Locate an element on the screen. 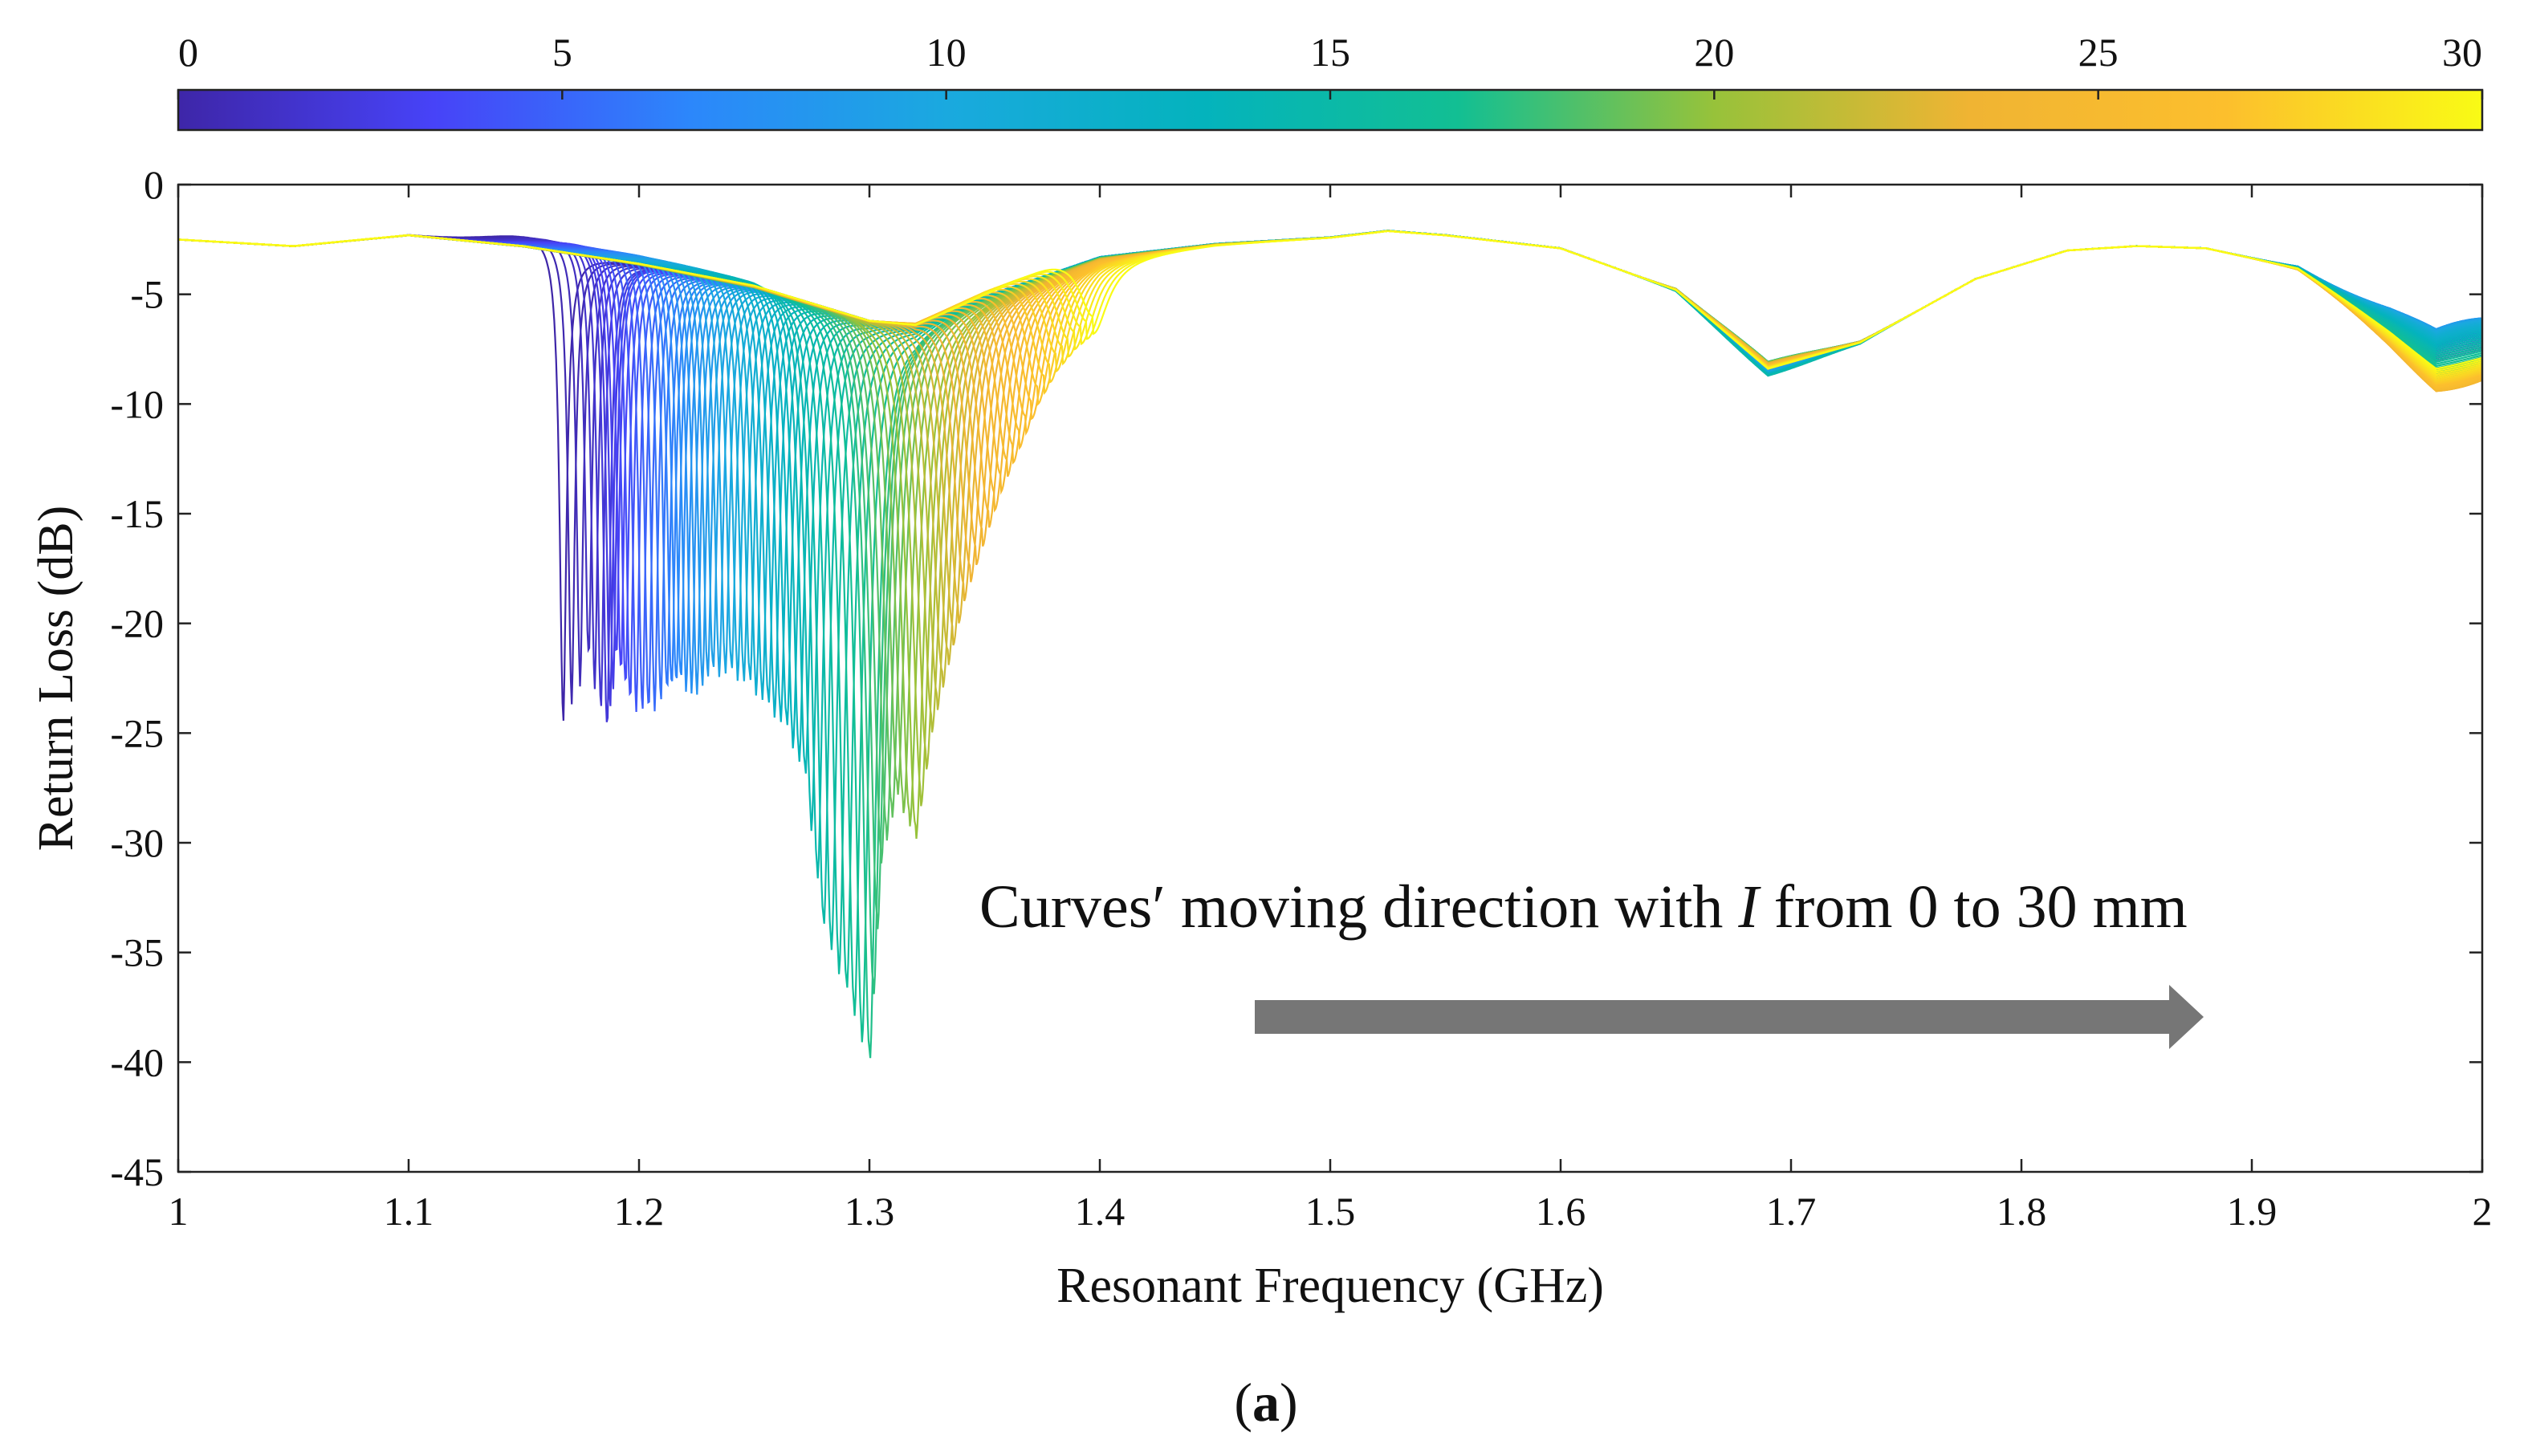  y-tick-label: -45 is located at coordinates (137, 1171).